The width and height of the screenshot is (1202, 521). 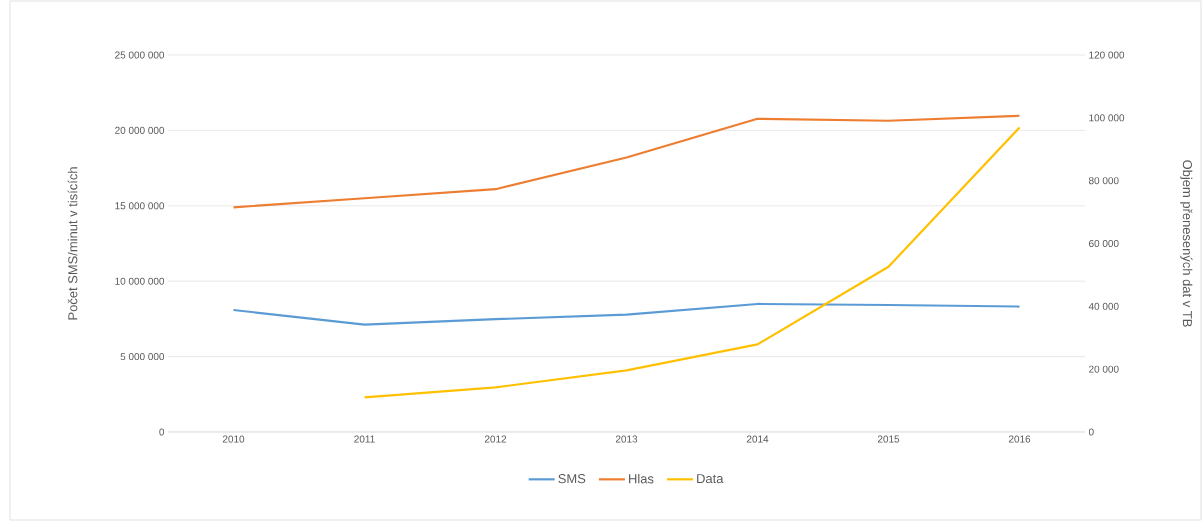 I want to click on y2-tick-label: 80 000, so click(x=1103, y=181).